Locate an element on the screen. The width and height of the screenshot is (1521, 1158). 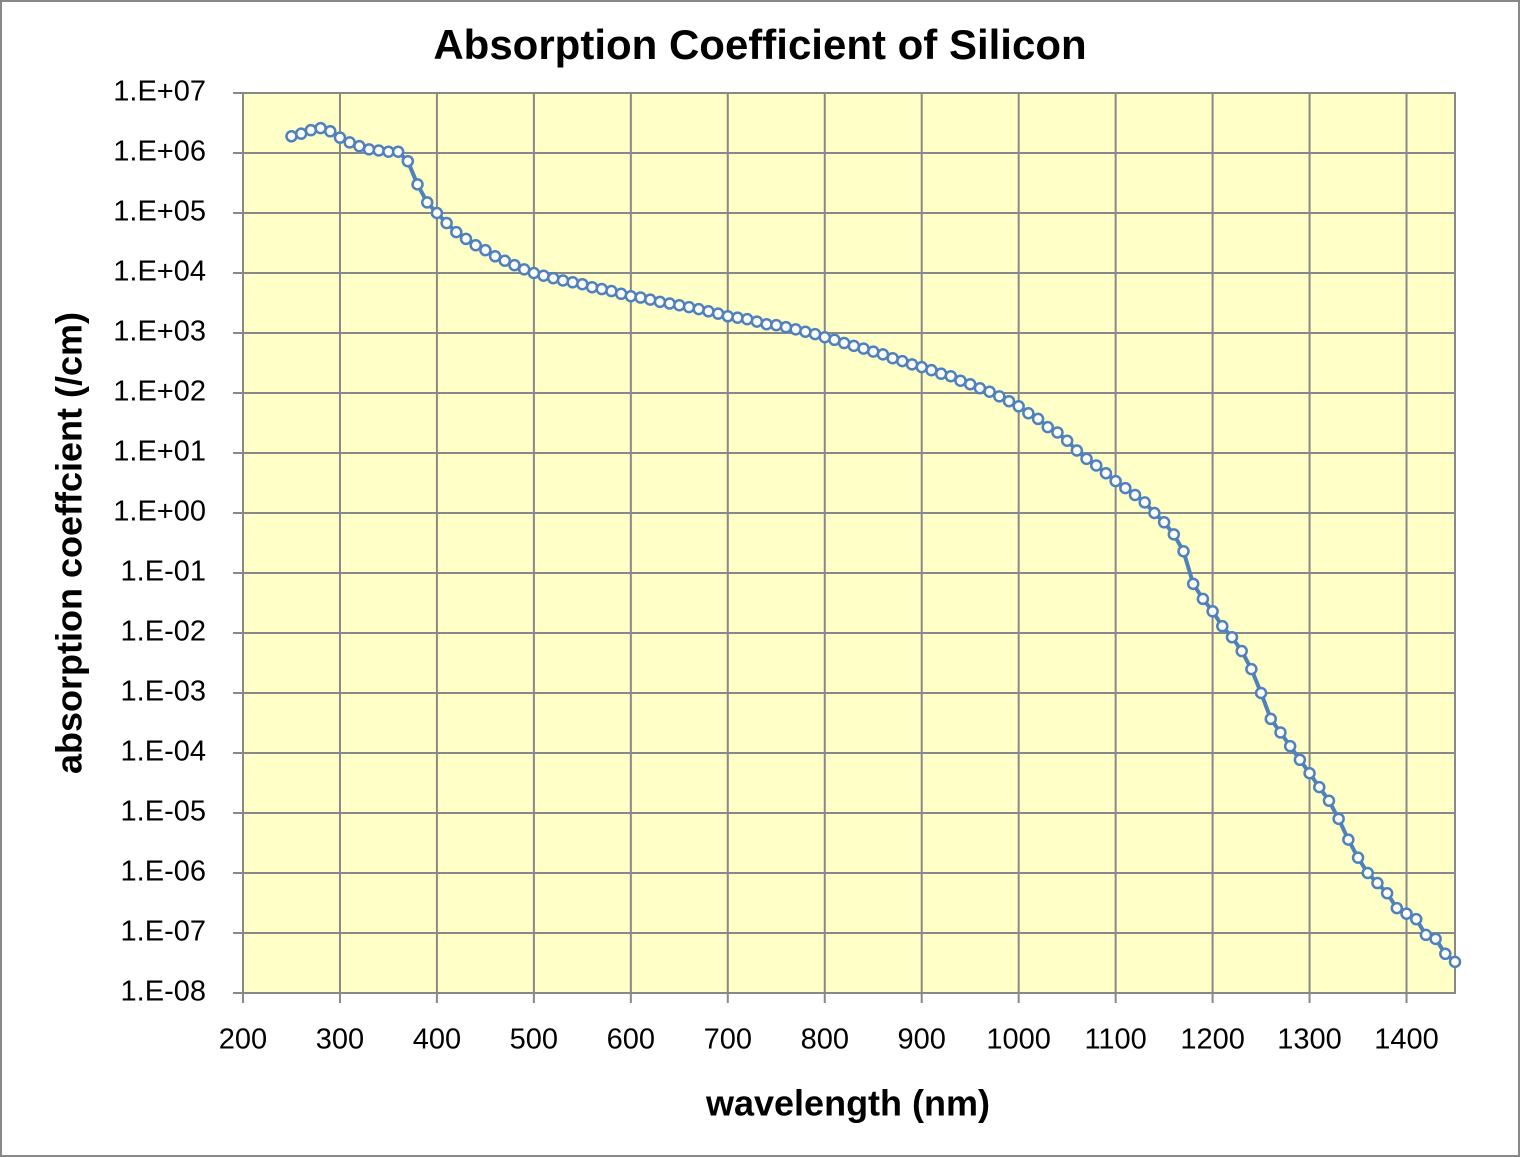
x-tick-label: 1400 is located at coordinates (1406, 1040).